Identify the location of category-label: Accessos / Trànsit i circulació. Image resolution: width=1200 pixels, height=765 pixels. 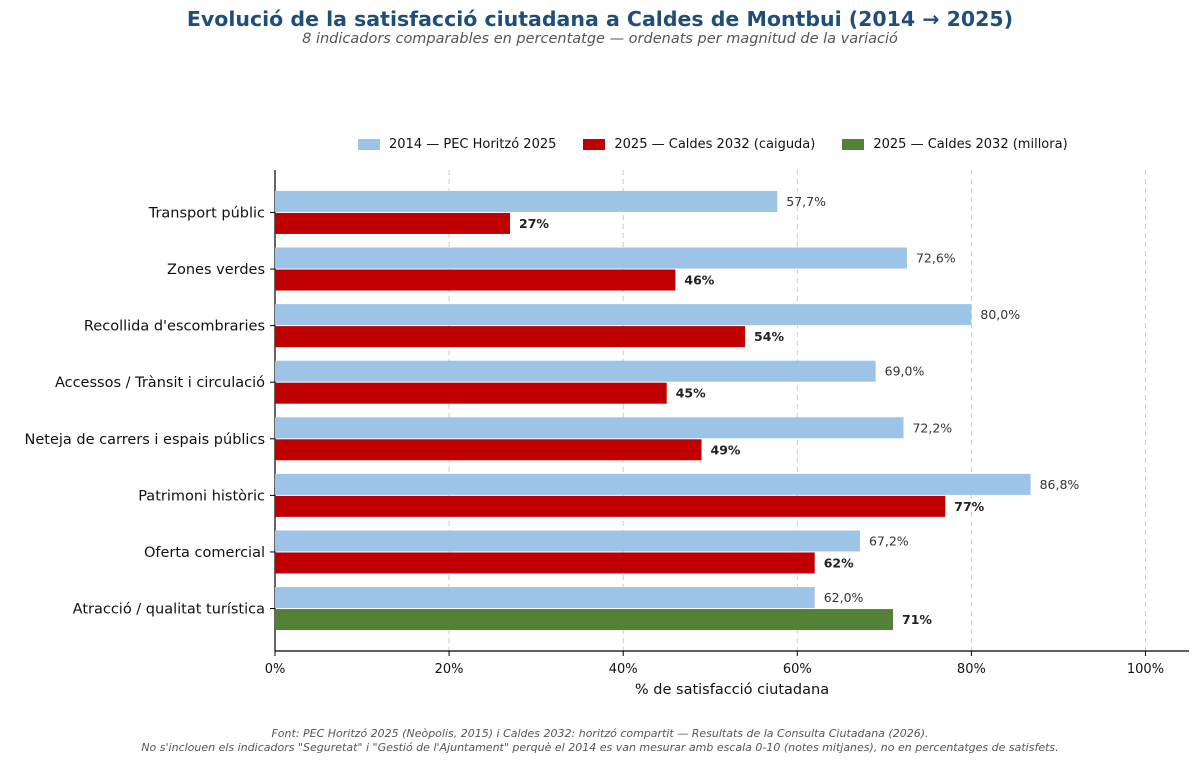
(160, 383).